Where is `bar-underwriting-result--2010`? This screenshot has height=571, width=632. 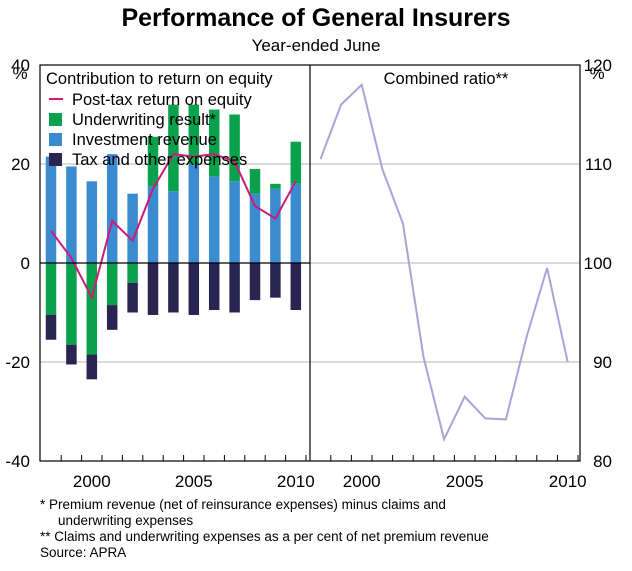 bar-underwriting-result--2010 is located at coordinates (296, 162).